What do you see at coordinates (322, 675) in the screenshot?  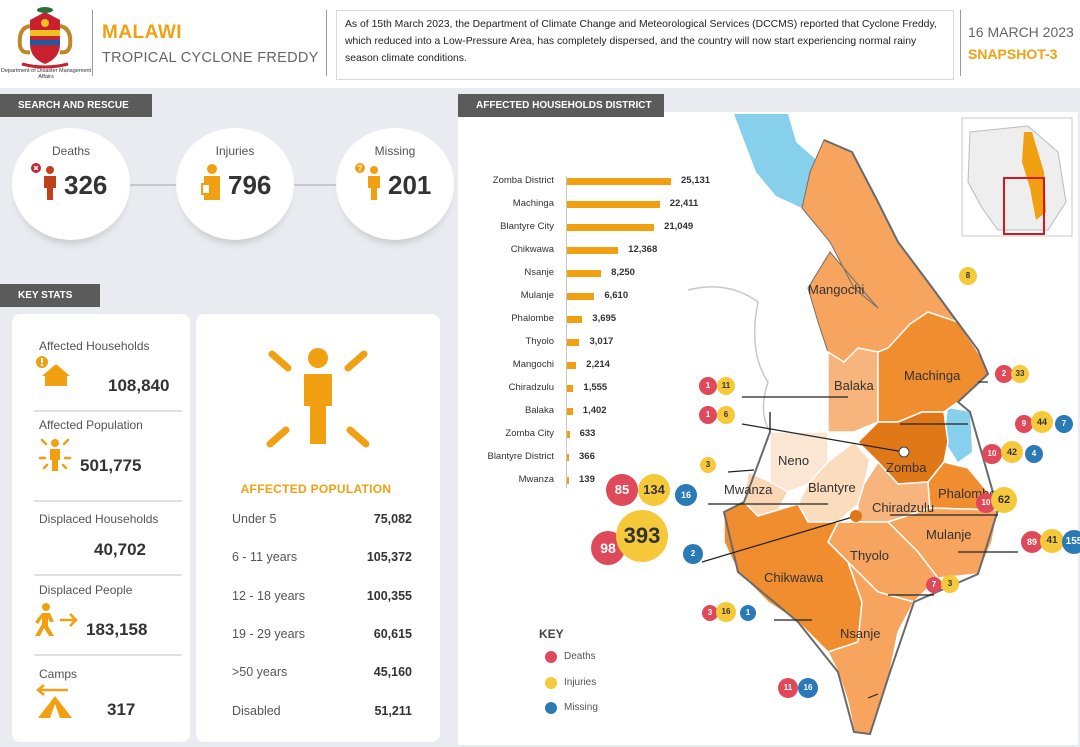 I see `age-row: >50 years 45,160` at bounding box center [322, 675].